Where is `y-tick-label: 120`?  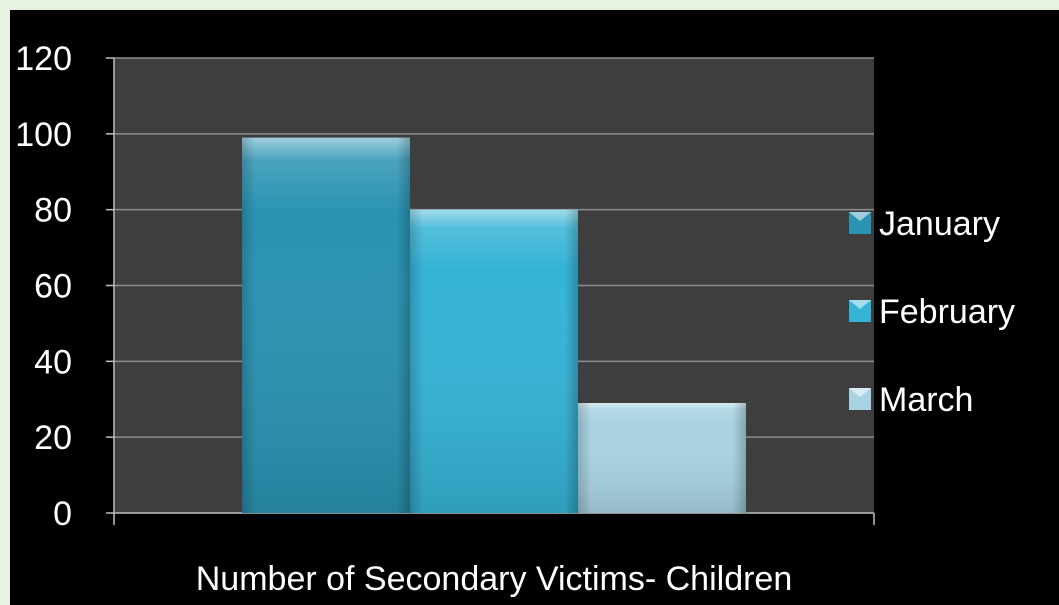
y-tick-label: 120 is located at coordinates (43, 59).